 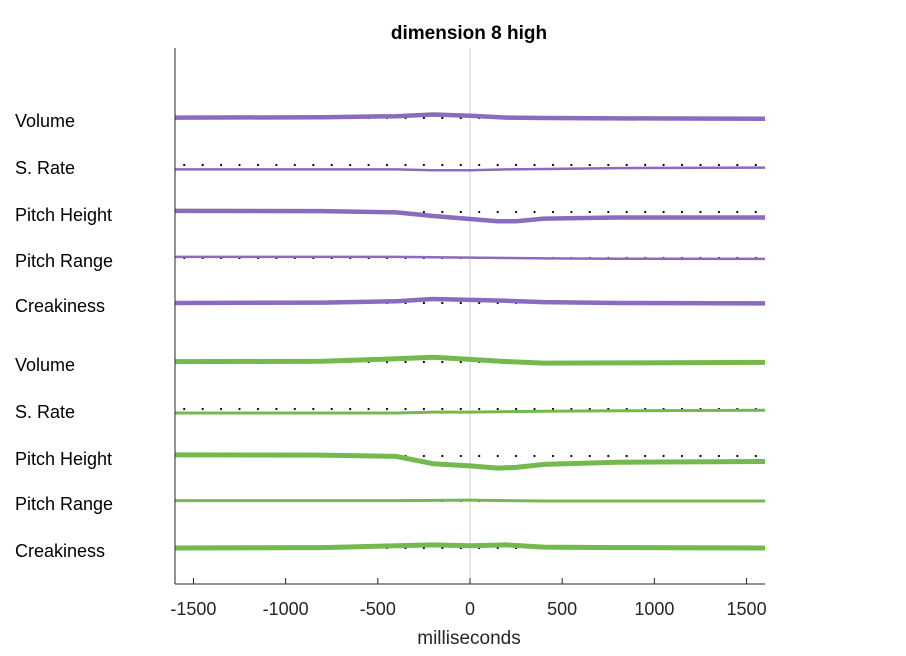 What do you see at coordinates (470, 500) in the screenshot?
I see `series-line-pitch-range-group2` at bounding box center [470, 500].